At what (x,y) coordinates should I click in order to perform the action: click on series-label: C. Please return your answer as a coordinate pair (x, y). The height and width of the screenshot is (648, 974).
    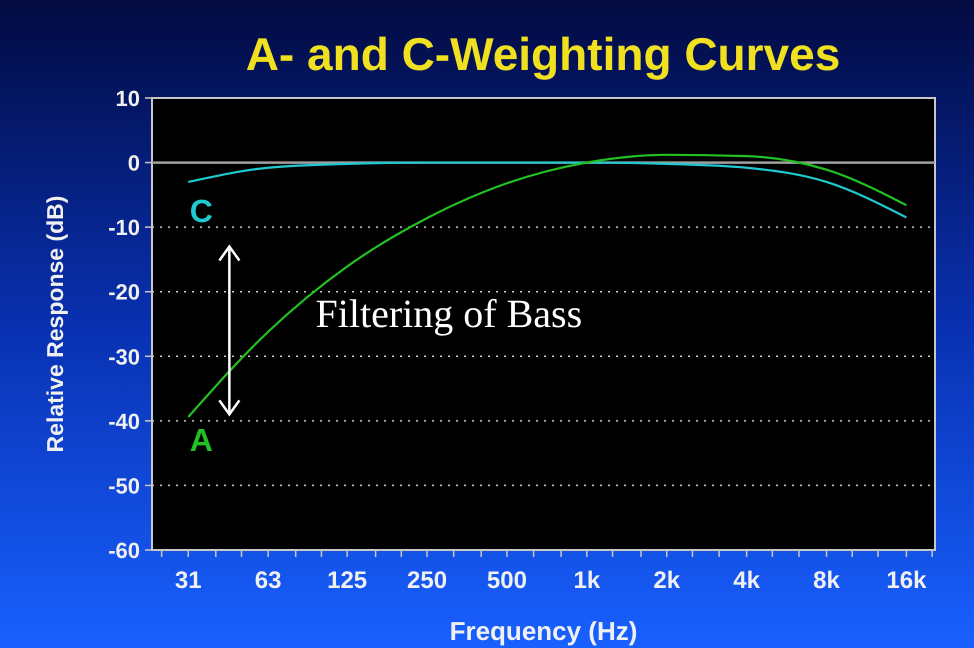
    Looking at the image, I should click on (201, 210).